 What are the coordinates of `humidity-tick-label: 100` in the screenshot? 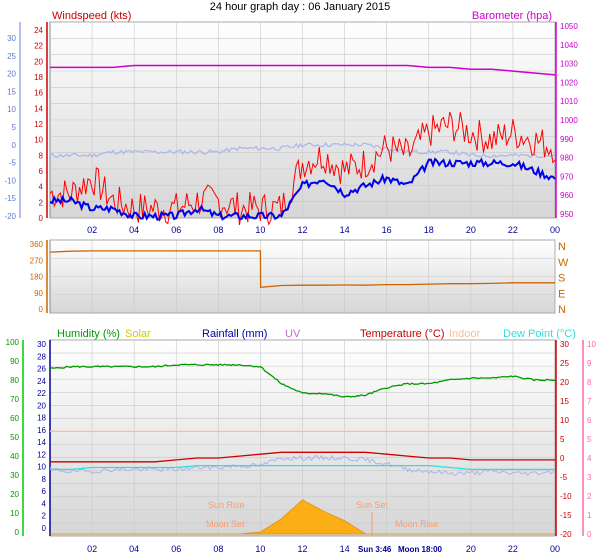 It's located at (13, 342).